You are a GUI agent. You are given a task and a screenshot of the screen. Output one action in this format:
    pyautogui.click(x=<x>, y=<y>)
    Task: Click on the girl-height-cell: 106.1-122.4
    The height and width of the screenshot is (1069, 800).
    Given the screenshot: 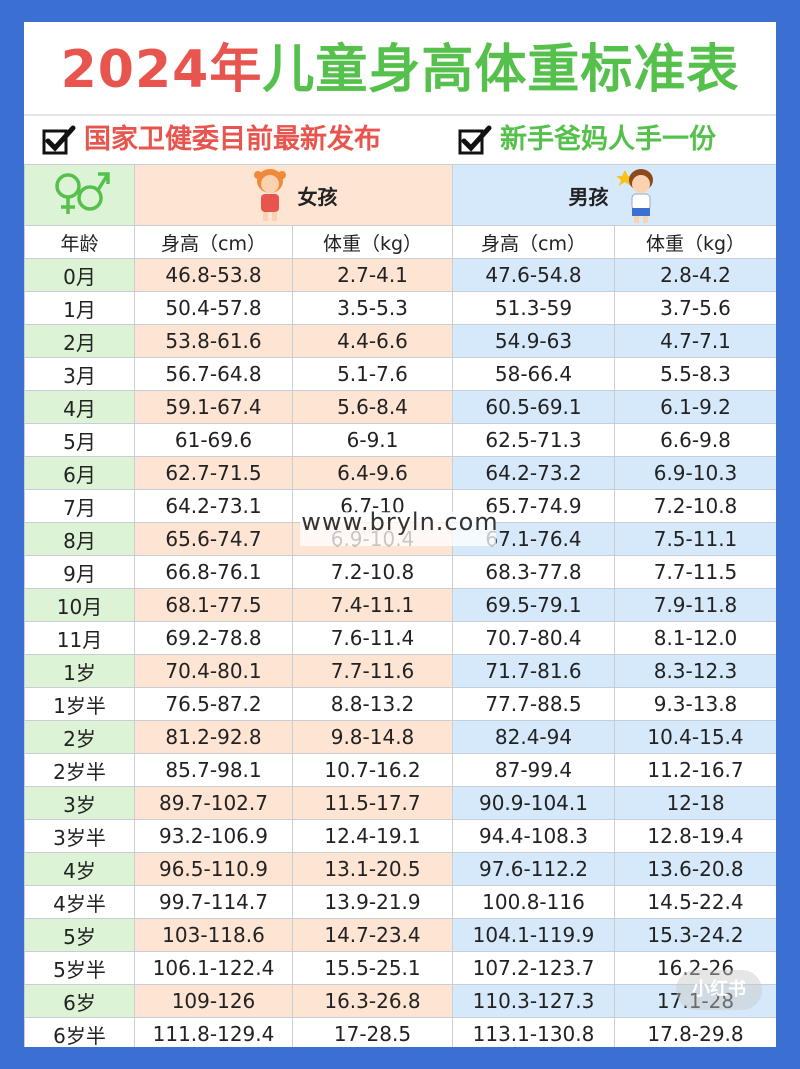 What is the action you would take?
    pyautogui.click(x=213, y=968)
    